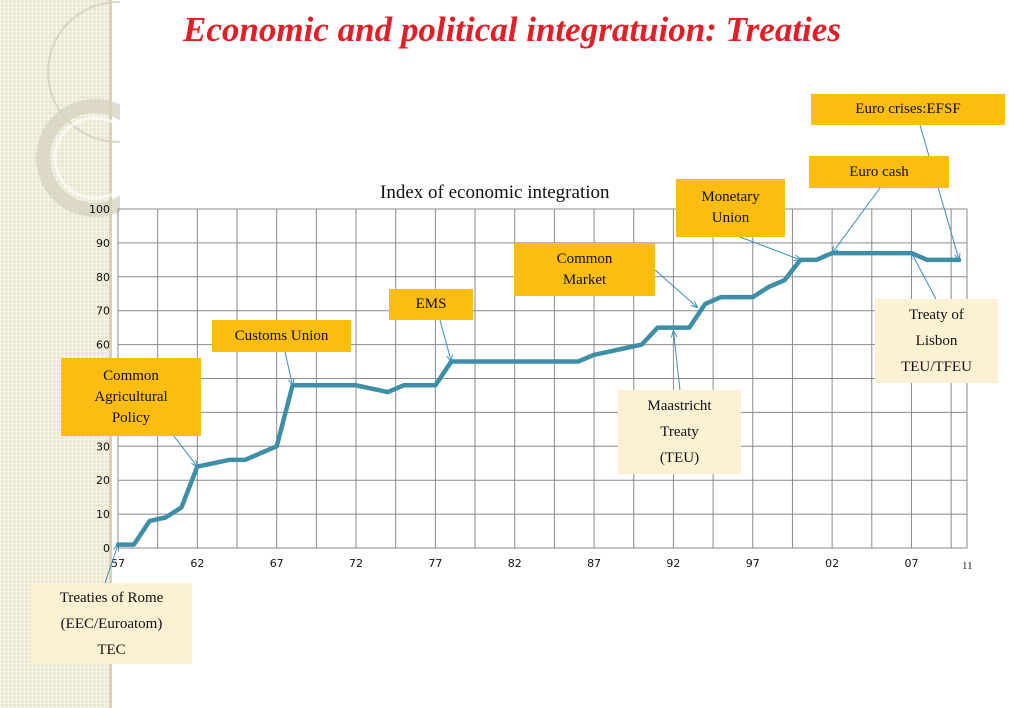 The image size is (1023, 708). Describe the element at coordinates (103, 345) in the screenshot. I see `y-tick-label: 60` at that location.